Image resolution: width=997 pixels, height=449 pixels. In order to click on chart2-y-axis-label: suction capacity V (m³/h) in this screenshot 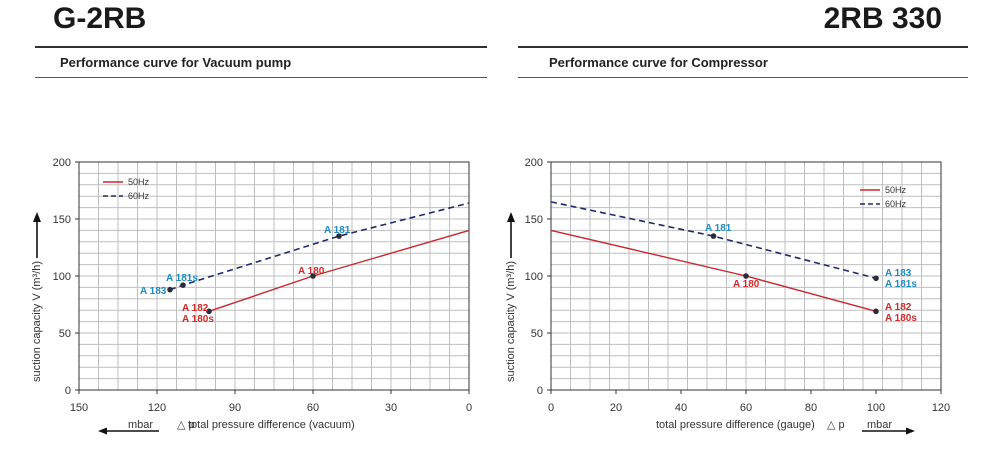, I will do `click(511, 321)`.